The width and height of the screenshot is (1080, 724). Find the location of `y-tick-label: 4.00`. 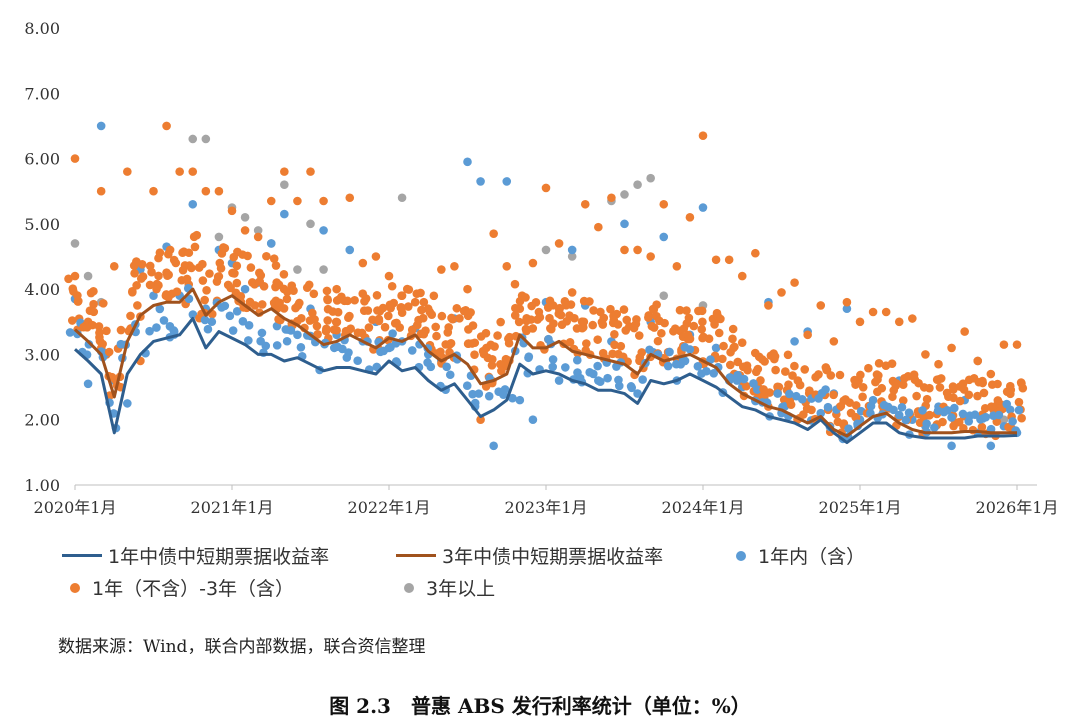

y-tick-label: 4.00 is located at coordinates (42, 289).